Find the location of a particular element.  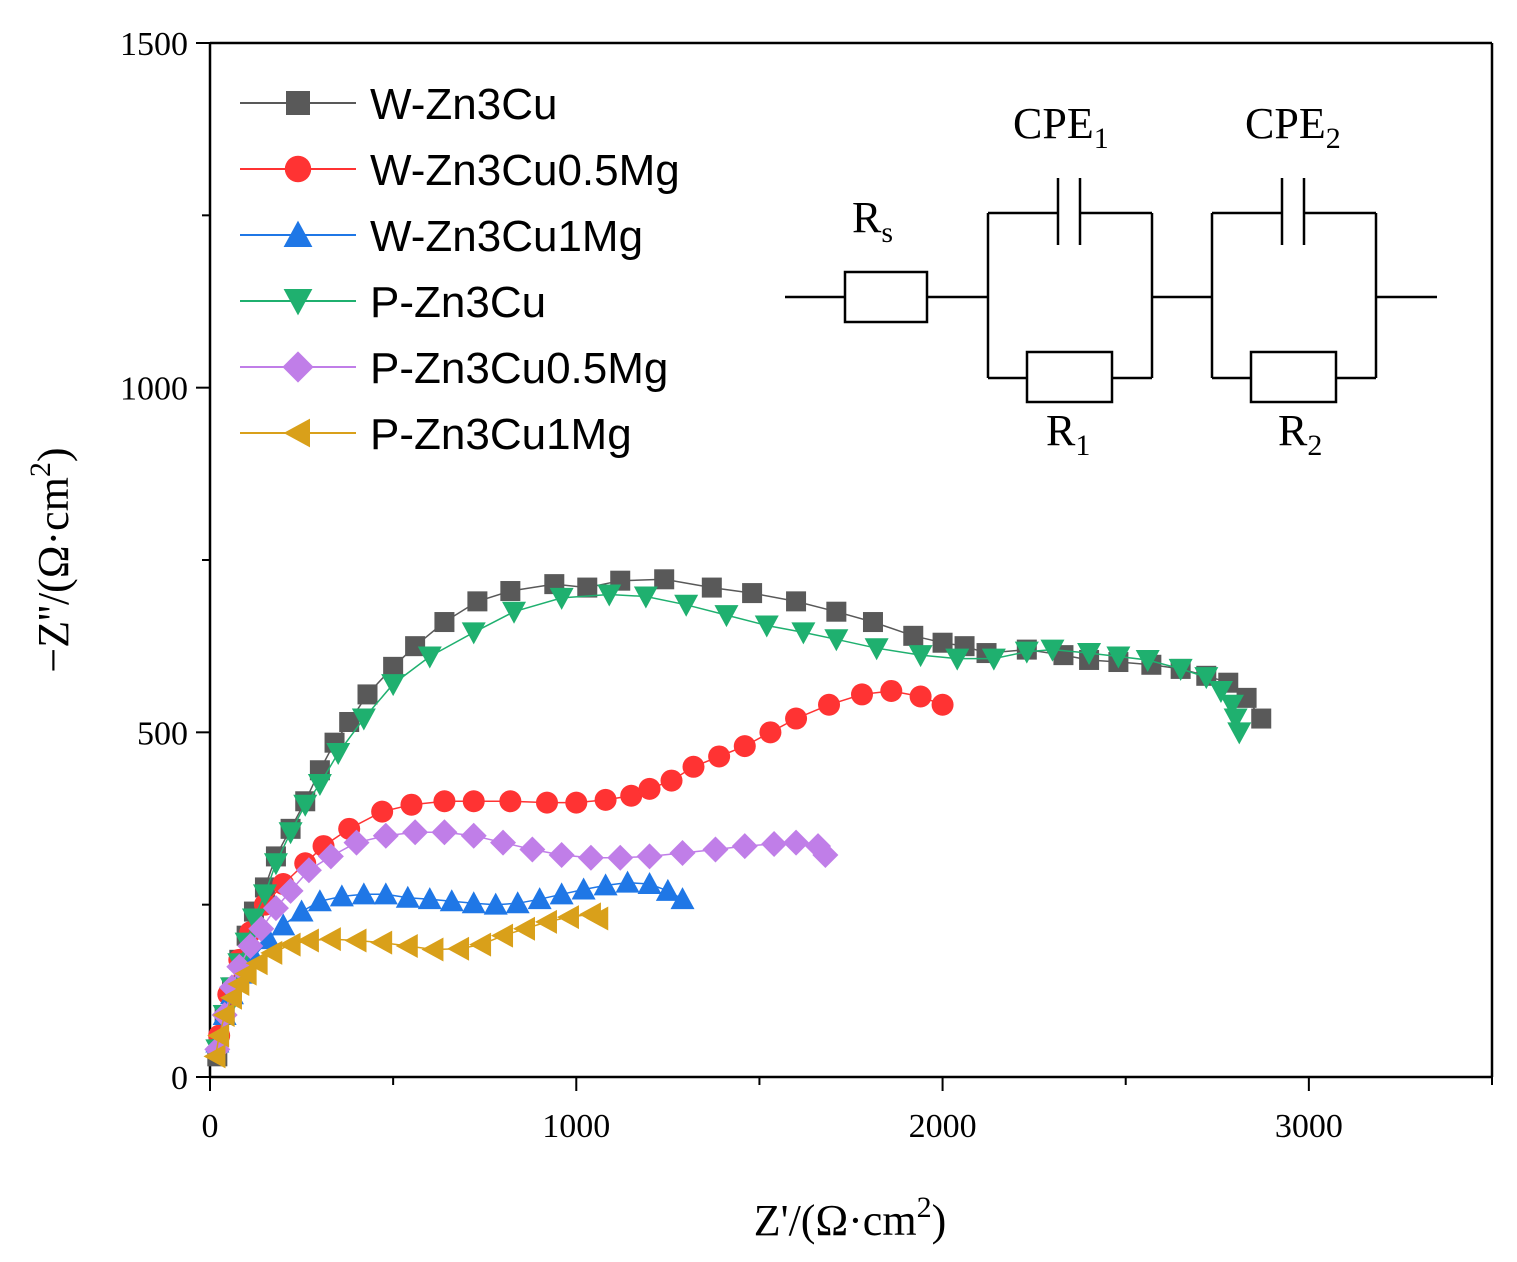

circuit-resistor-r2 is located at coordinates (1293, 377).